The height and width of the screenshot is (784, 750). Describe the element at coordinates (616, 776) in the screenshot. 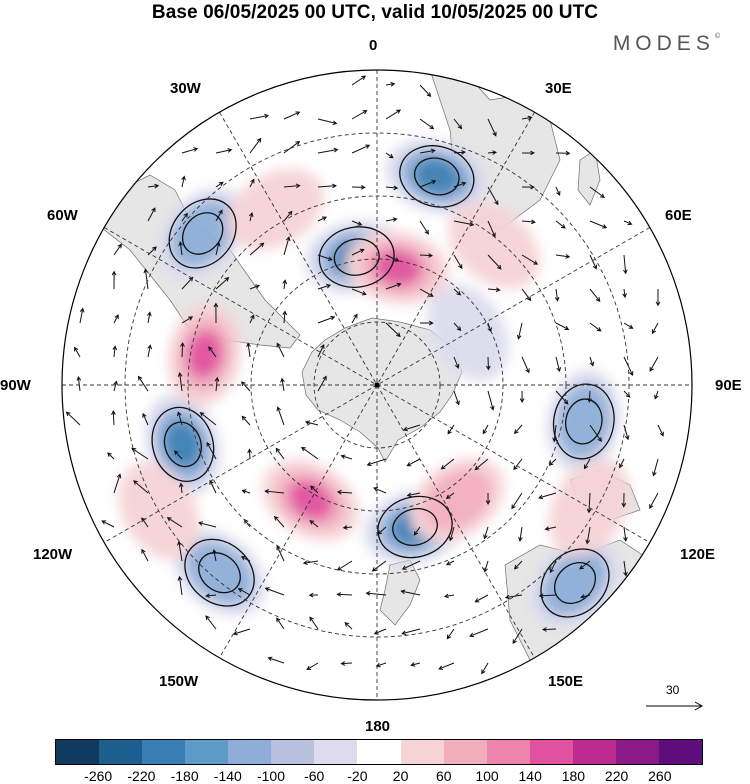

I see `colorbar-tick-label: 220` at that location.